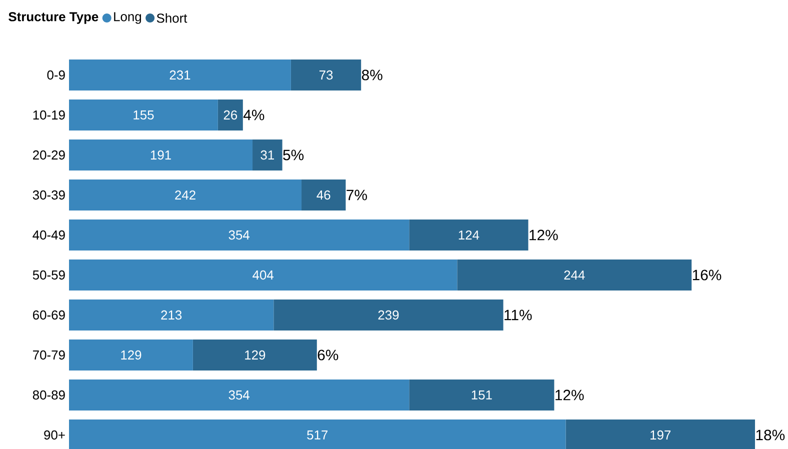  Describe the element at coordinates (48, 275) in the screenshot. I see `y-tick-label: 50-59` at that location.